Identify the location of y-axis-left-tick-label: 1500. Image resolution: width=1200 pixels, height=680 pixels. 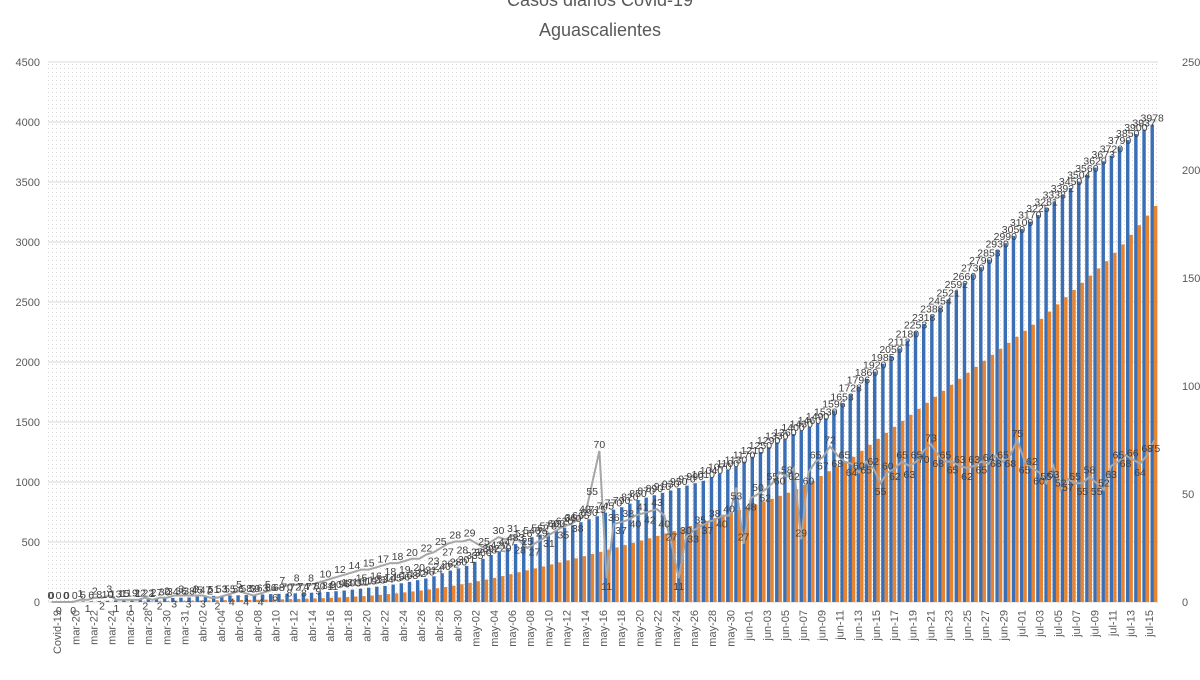
(28, 423).